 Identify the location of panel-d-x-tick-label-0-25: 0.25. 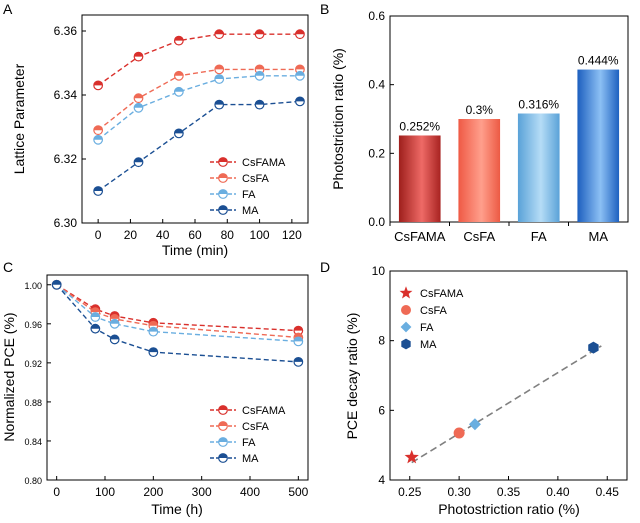
(410, 492).